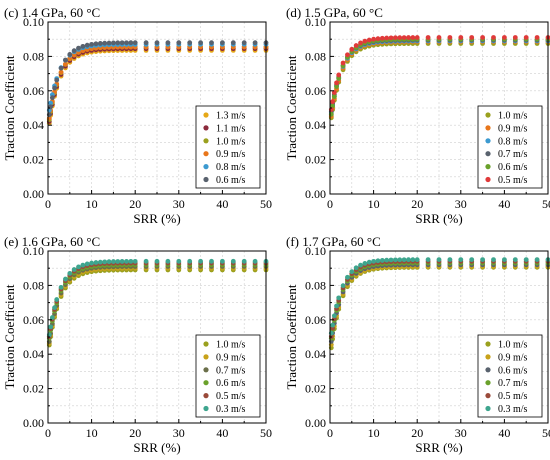 The image size is (550, 460). What do you see at coordinates (513, 180) in the screenshot?
I see `legend-label: 0.5 m/s` at bounding box center [513, 180].